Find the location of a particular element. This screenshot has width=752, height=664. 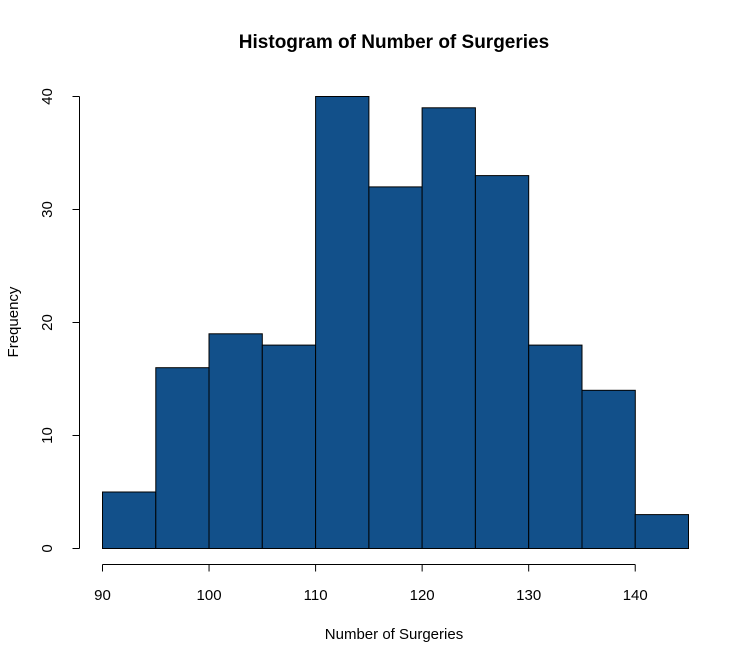

x-tick-label: 110 is located at coordinates (316, 595).